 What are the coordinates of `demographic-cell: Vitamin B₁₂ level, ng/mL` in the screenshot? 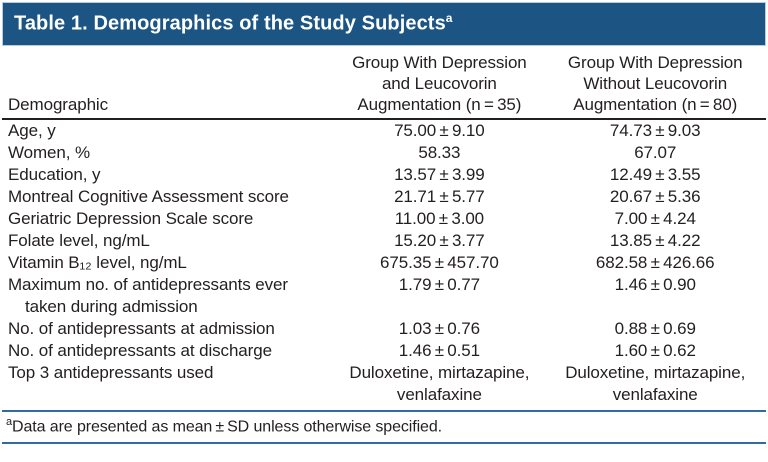 It's located at (168, 263).